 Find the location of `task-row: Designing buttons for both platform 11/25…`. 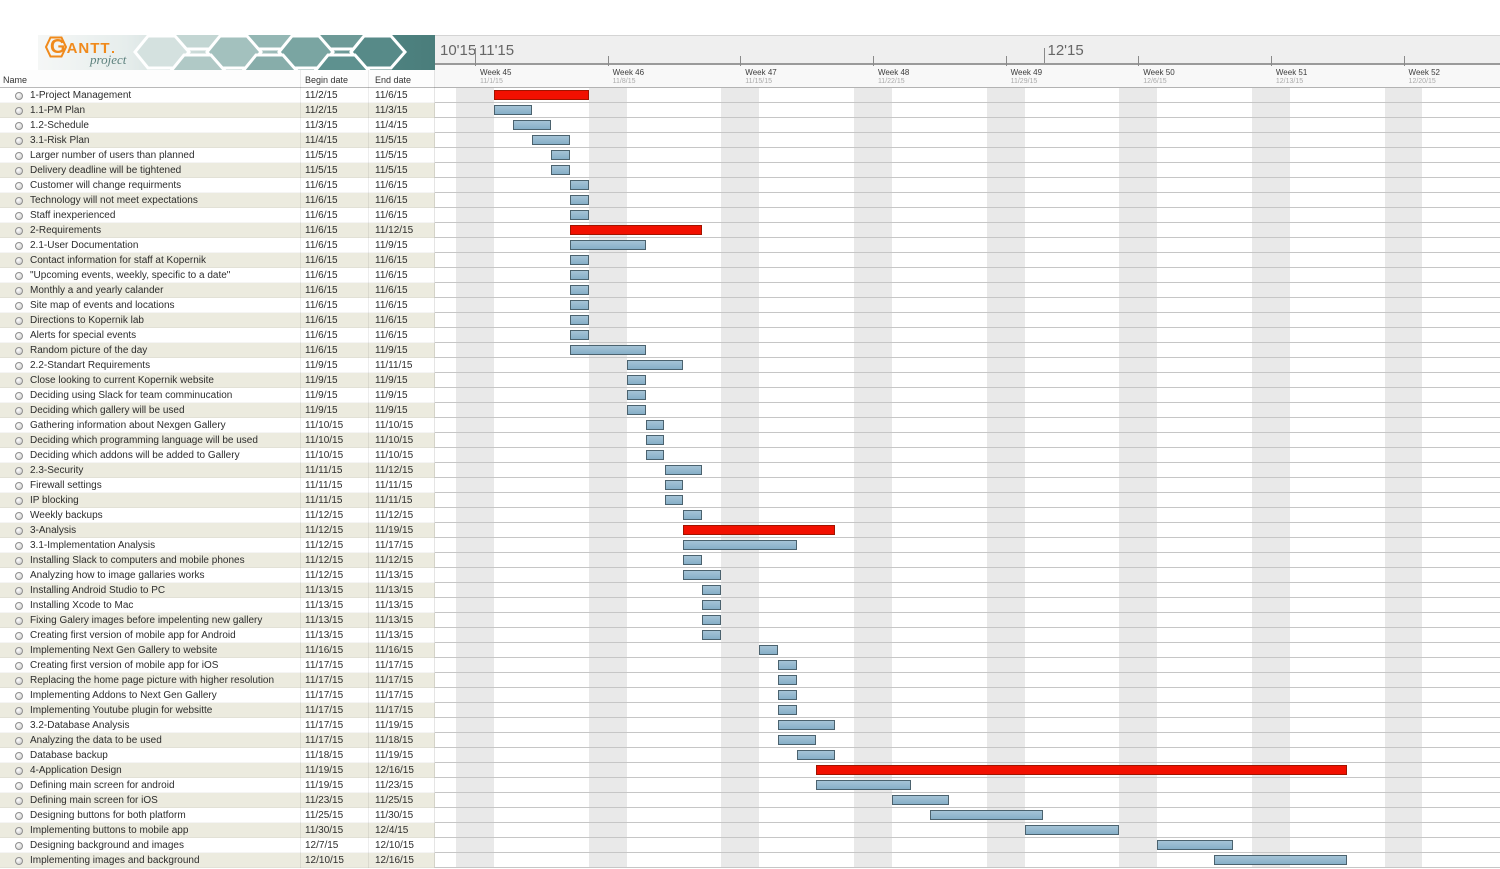

task-row: Designing buttons for both platform 11/25… is located at coordinates (217, 815).